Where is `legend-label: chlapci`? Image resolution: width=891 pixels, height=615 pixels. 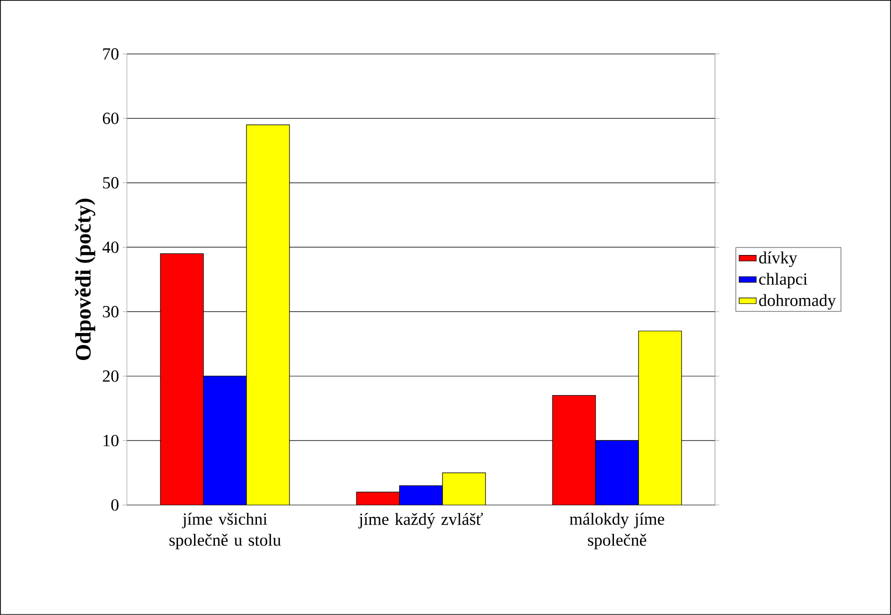
legend-label: chlapci is located at coordinates (783, 280).